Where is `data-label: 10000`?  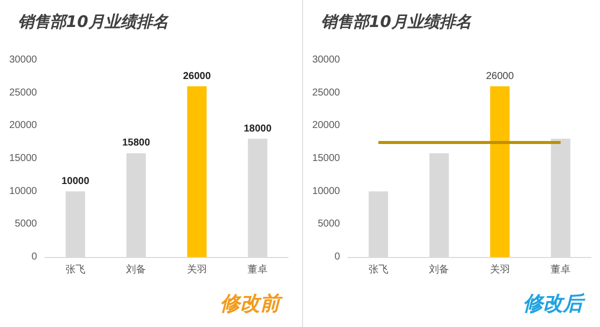 data-label: 10000 is located at coordinates (75, 181).